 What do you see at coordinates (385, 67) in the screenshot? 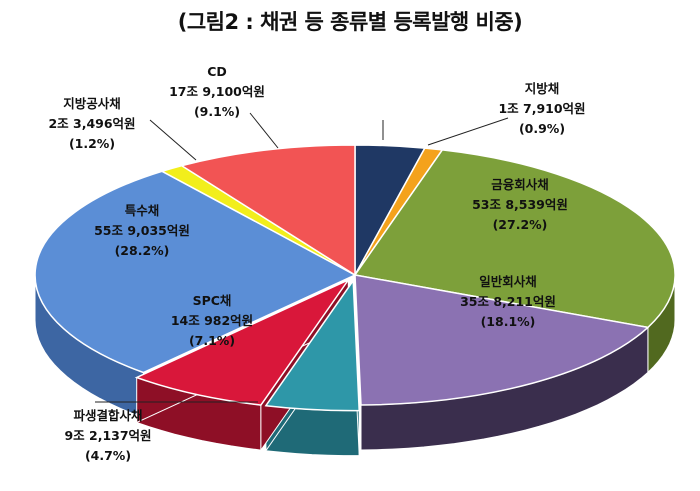
I see `slice-label-name-0: 국민주택채` at bounding box center [385, 67].